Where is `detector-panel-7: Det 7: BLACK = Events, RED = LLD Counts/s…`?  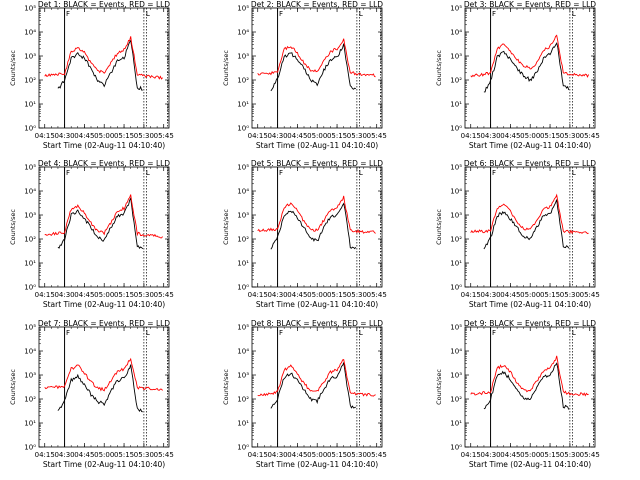
detector-panel-7: Det 7: BLACK = Events, RED = LLD Counts/s… is located at coordinates (91, 394).